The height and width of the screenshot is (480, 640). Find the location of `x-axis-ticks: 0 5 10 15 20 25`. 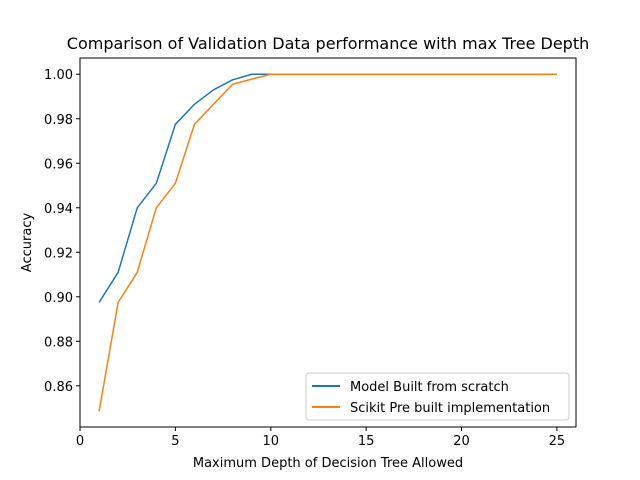

x-axis-ticks: 0 5 10 15 20 25 is located at coordinates (320, 438).